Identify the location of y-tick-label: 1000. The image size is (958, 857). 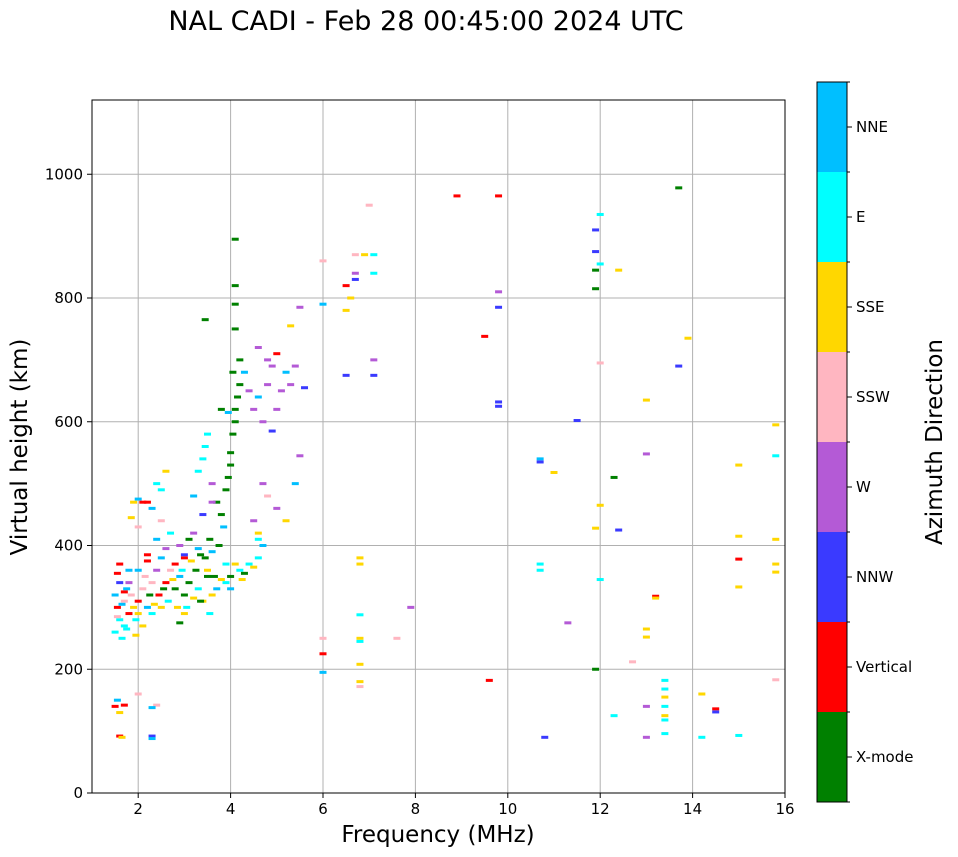
(64, 174).